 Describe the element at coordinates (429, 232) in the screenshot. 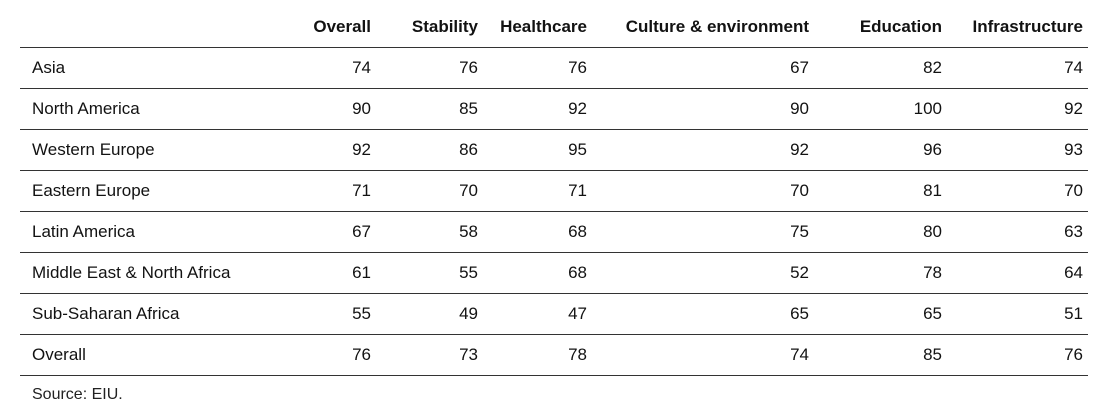

I see `cell-stability: 58` at that location.